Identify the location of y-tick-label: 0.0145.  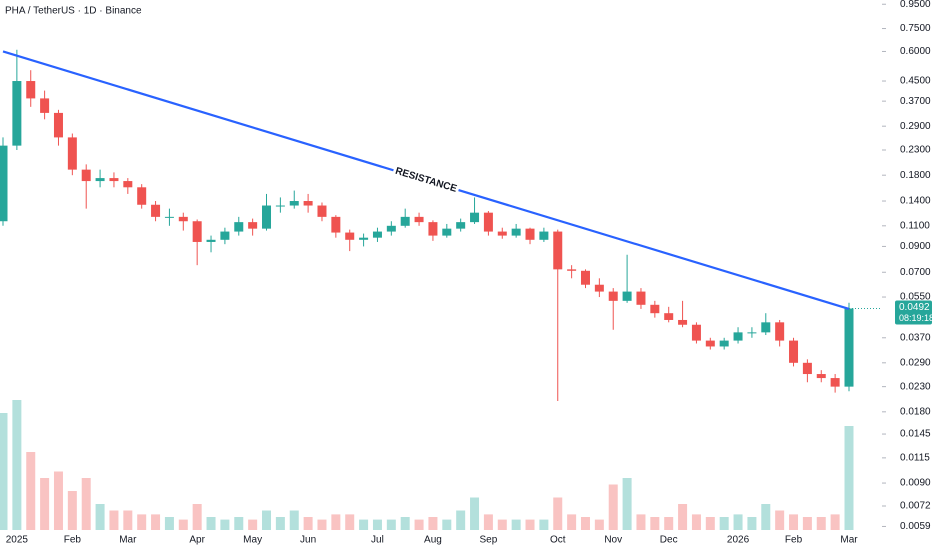
(915, 434).